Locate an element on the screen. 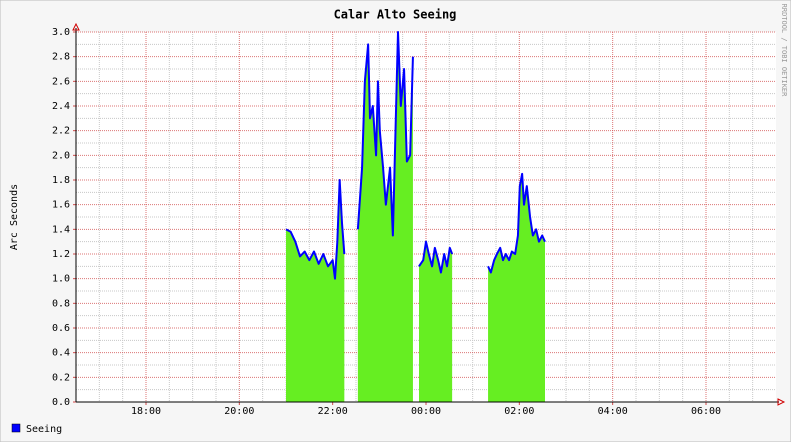  y-tick-label: 1.6 is located at coordinates (61, 205).